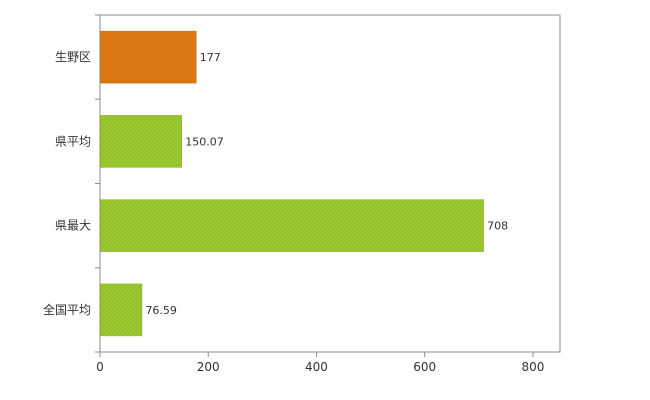  Describe the element at coordinates (316, 367) in the screenshot. I see `x-tick-label: 400` at that location.